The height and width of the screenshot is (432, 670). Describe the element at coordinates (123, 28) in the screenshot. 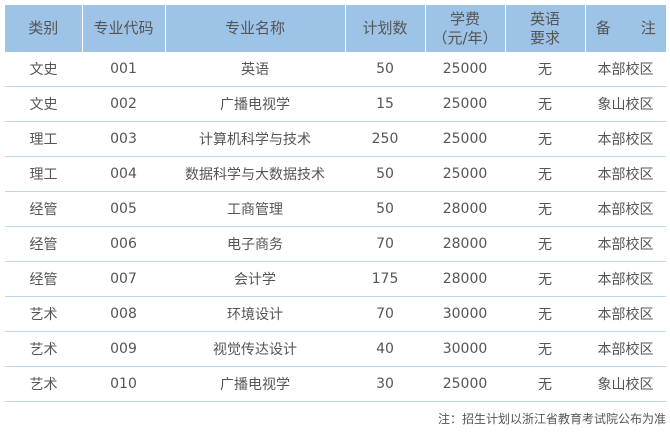

I see `header-major-code: 专业代码` at that location.